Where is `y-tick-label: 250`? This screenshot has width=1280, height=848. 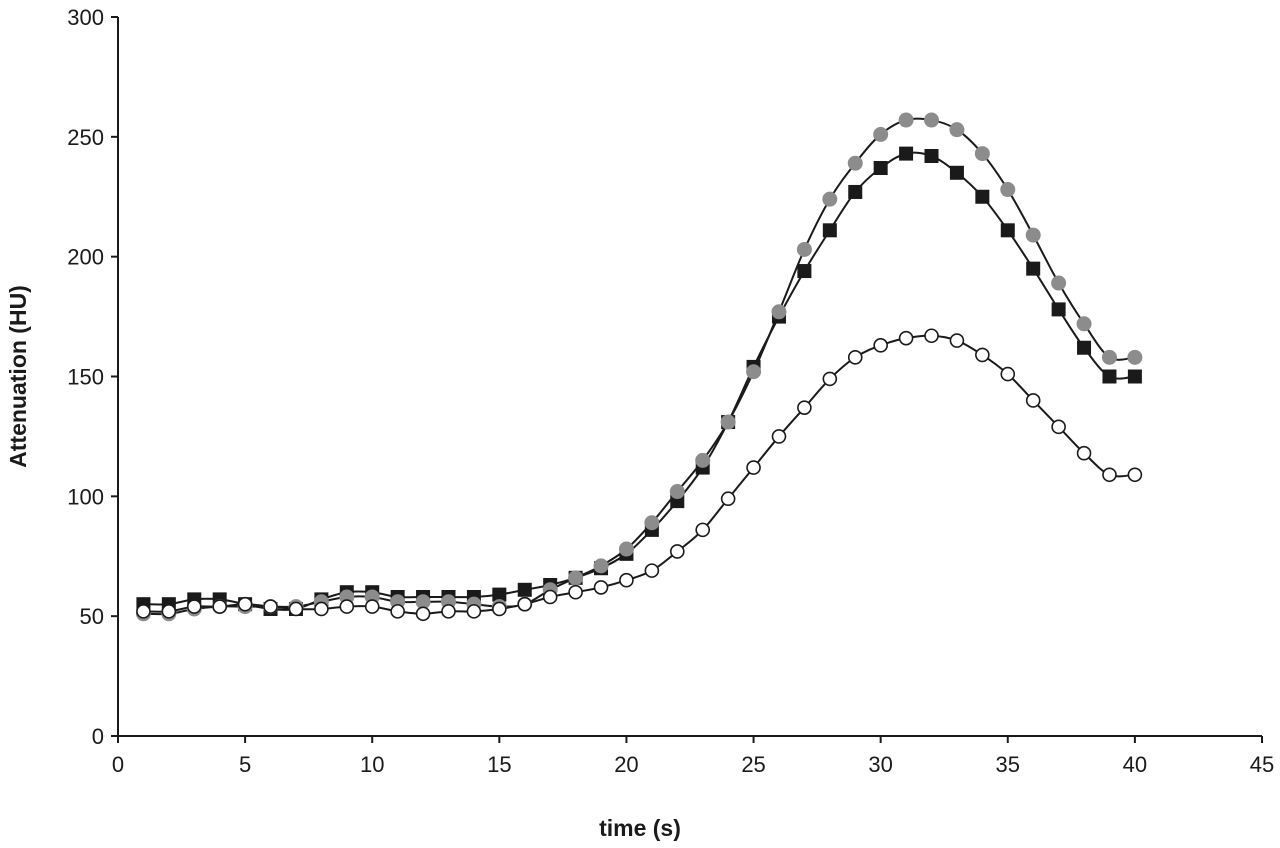 y-tick-label: 250 is located at coordinates (85, 137).